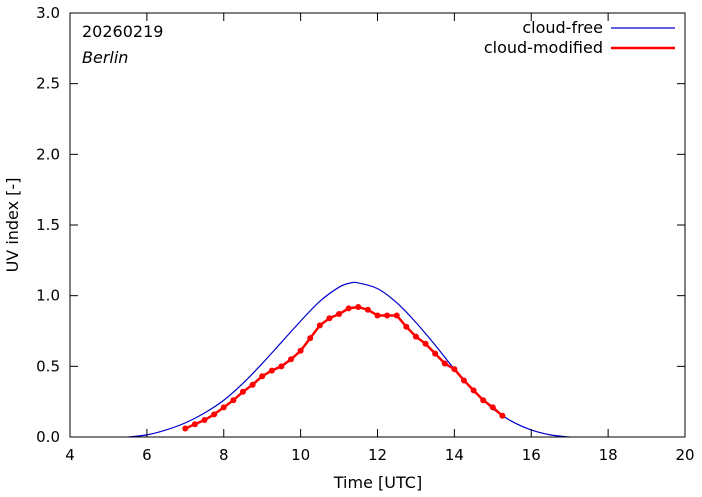 This screenshot has width=702, height=497. I want to click on y-tick-label: 1.5, so click(48, 225).